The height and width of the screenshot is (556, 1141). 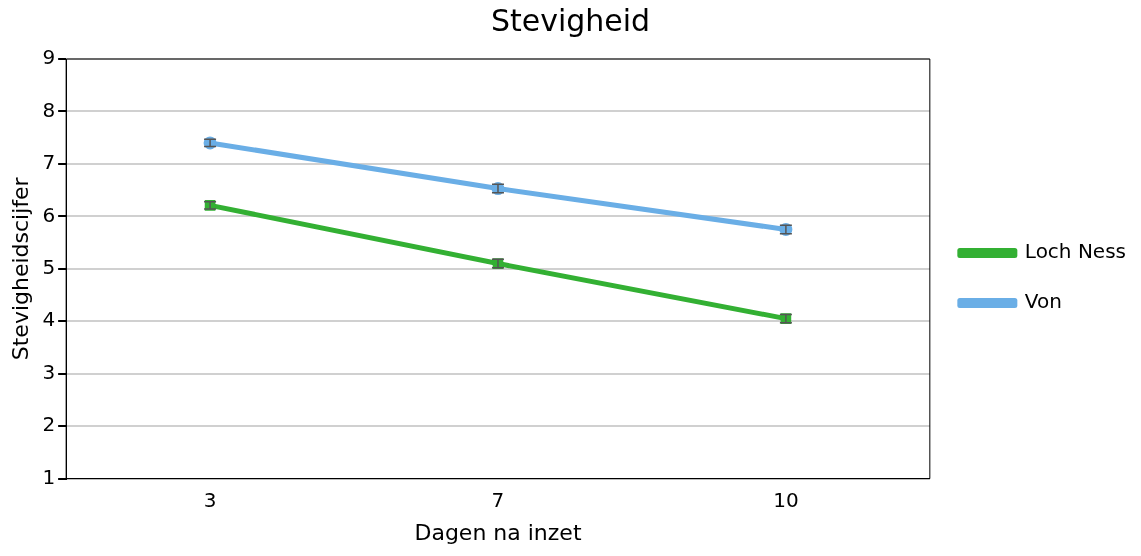 I want to click on y-tick-label: 6, so click(x=49, y=214).